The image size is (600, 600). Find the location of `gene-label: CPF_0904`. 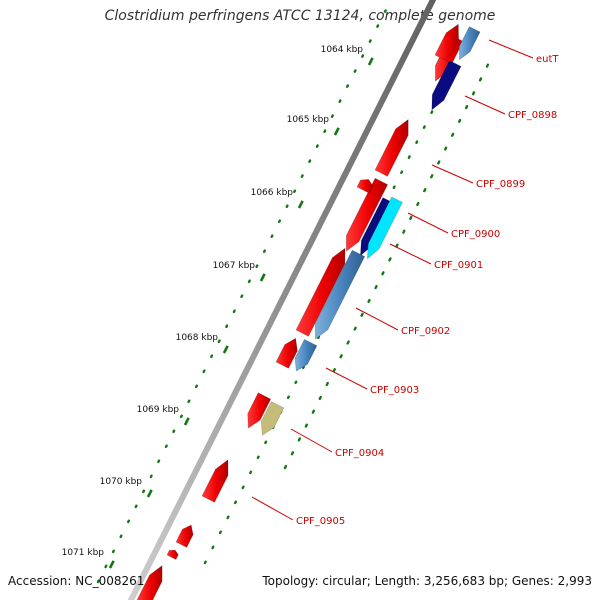

gene-label: CPF_0904 is located at coordinates (359, 453).